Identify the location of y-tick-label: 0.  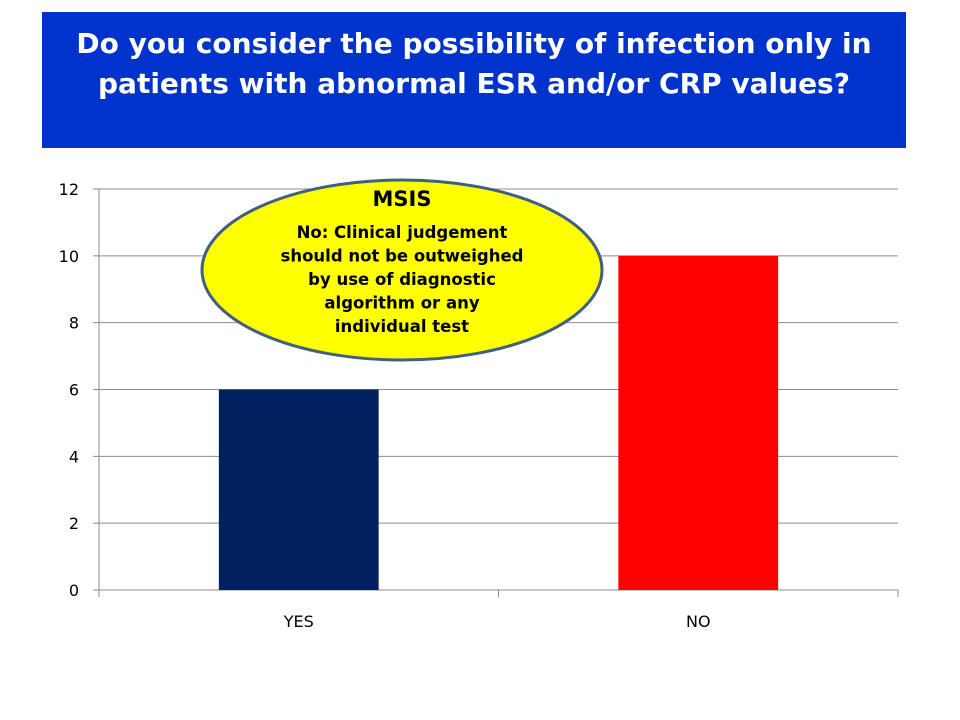
(74, 590).